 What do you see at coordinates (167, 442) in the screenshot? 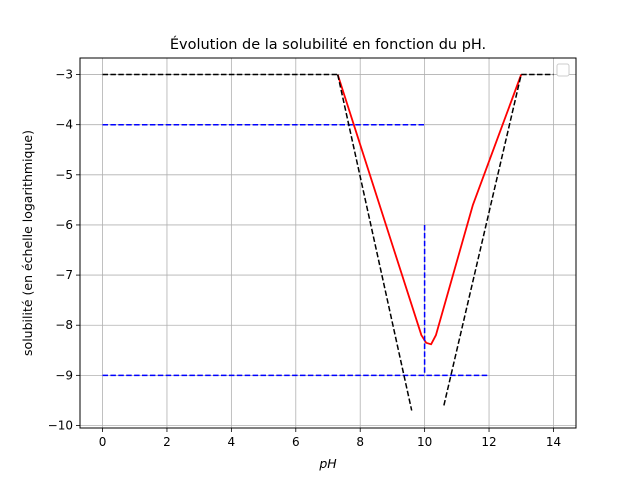
I see `x-tick-label: 2` at bounding box center [167, 442].